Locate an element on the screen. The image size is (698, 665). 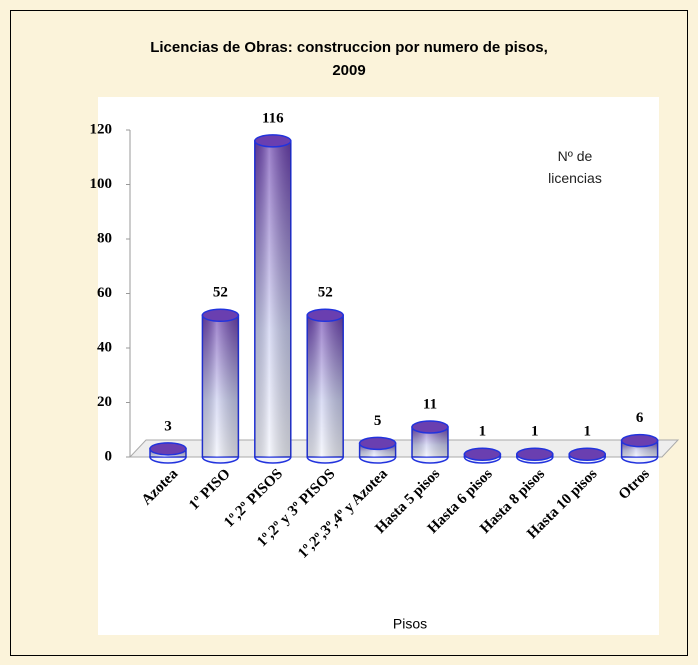
y-tick-label: 40 is located at coordinates (104, 347).